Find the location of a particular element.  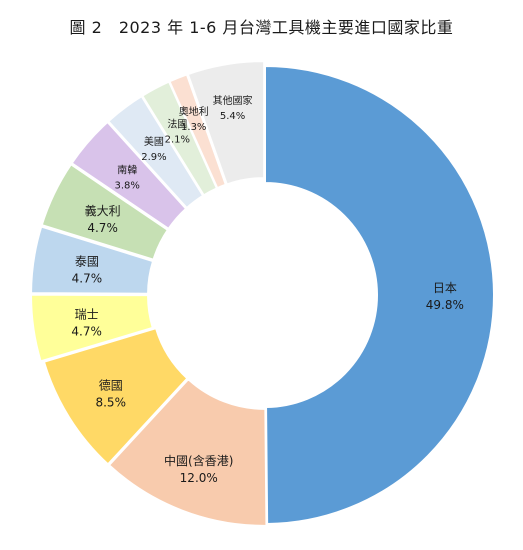

slice-label-8: 美國 is located at coordinates (154, 141).